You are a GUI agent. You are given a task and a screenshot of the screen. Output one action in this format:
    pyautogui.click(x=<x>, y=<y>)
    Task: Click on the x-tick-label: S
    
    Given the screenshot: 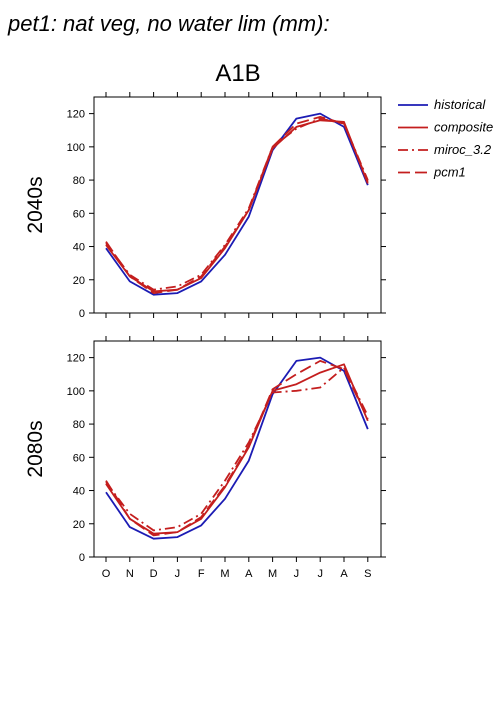 What is the action you would take?
    pyautogui.click(x=367, y=574)
    